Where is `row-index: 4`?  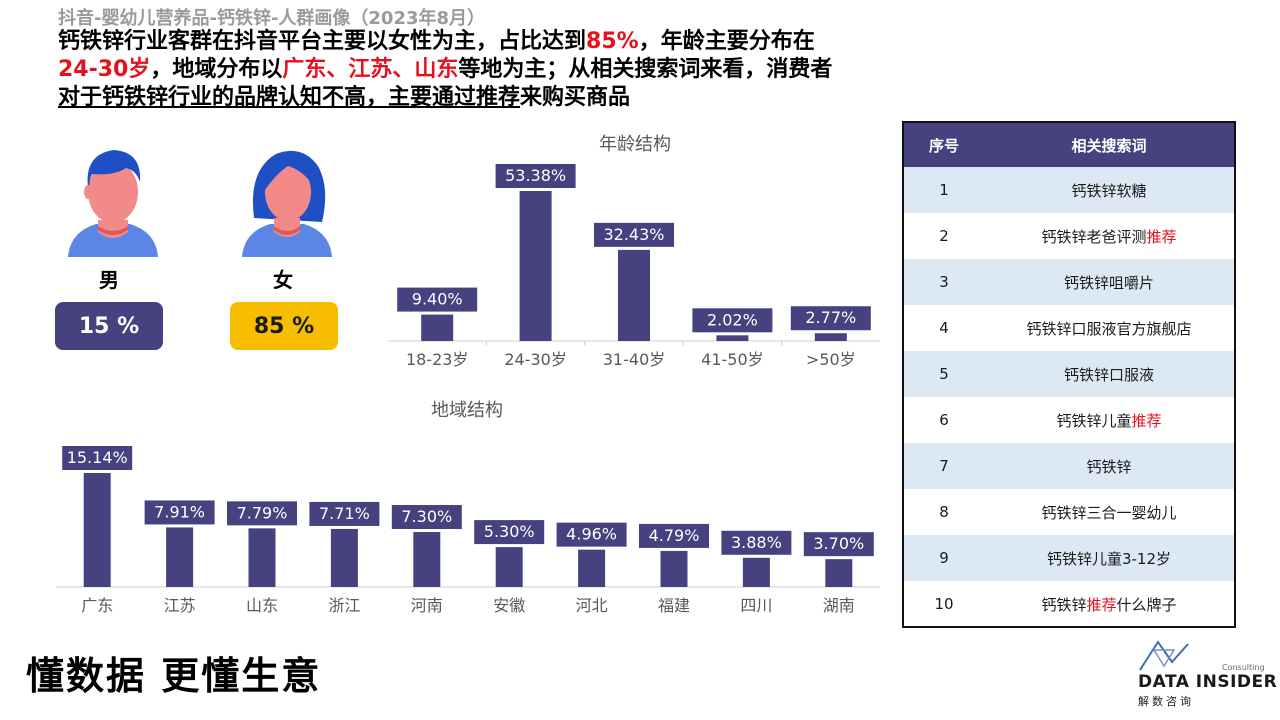 row-index: 4 is located at coordinates (944, 328).